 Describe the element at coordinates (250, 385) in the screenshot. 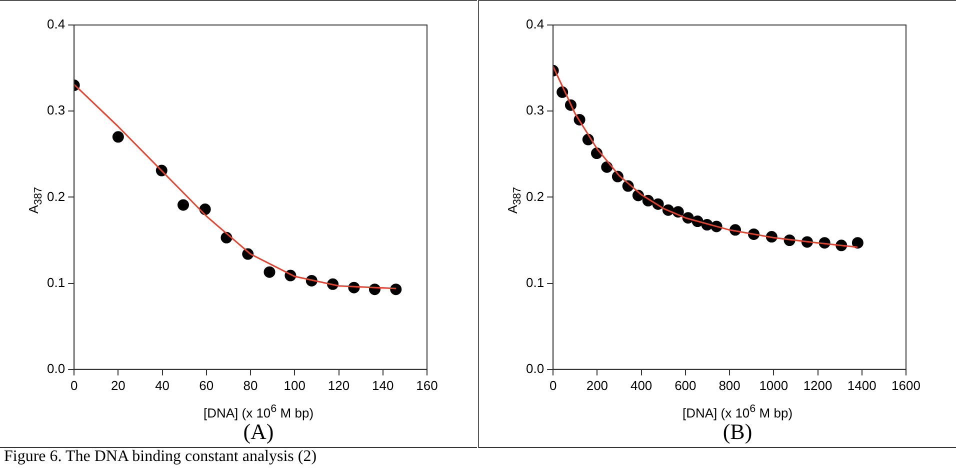

I see `x-tick-label: 80` at that location.